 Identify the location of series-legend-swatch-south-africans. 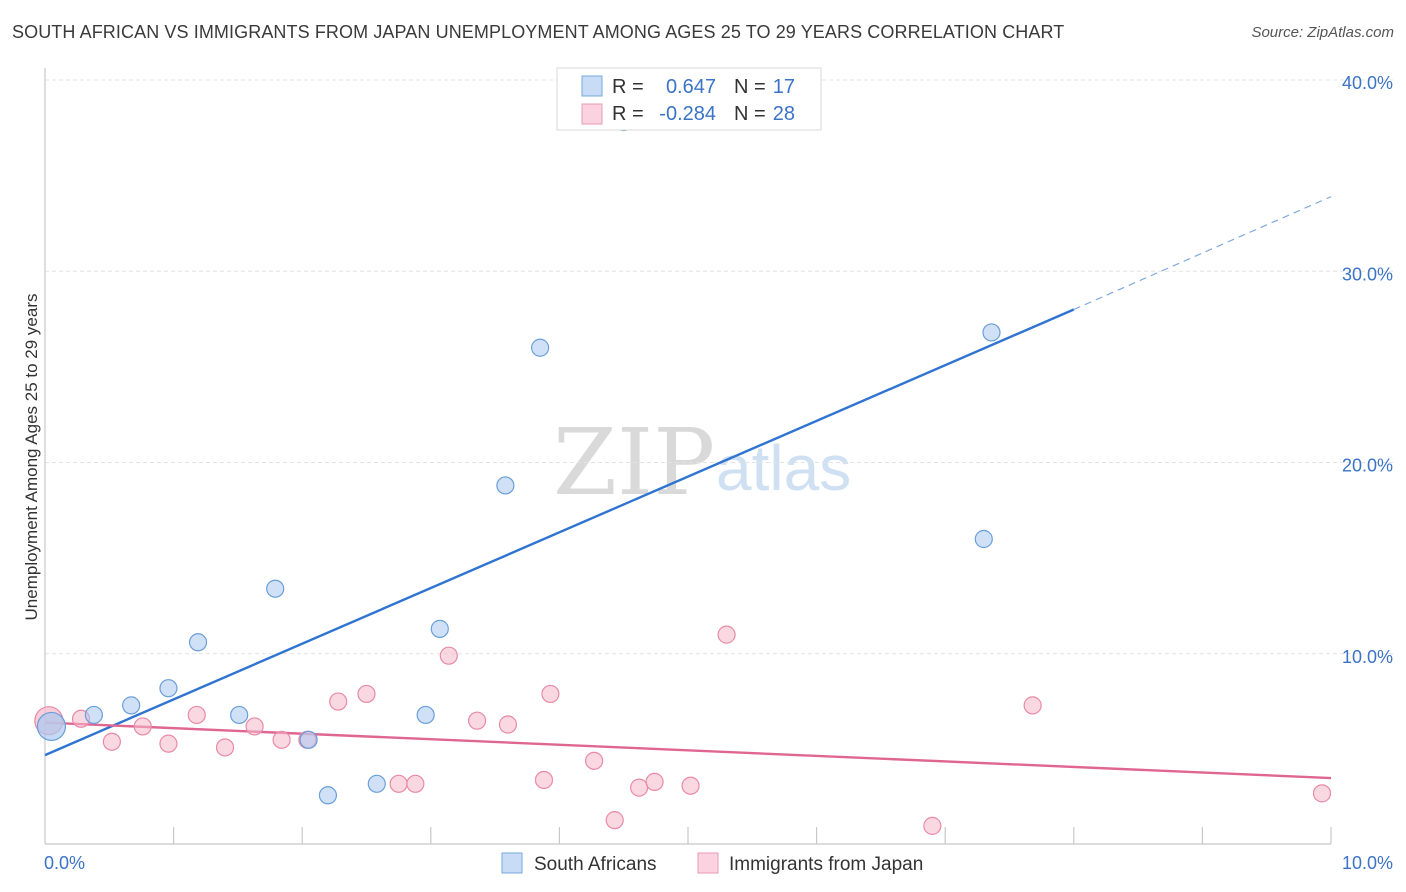
(512, 863).